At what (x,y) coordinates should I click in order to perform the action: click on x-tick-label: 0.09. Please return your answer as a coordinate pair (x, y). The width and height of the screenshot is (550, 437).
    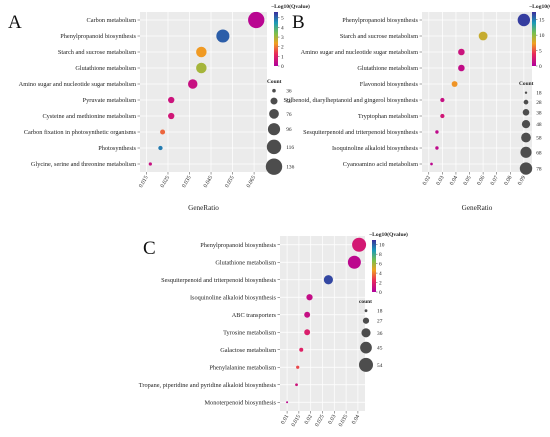
    Looking at the image, I should click on (522, 181).